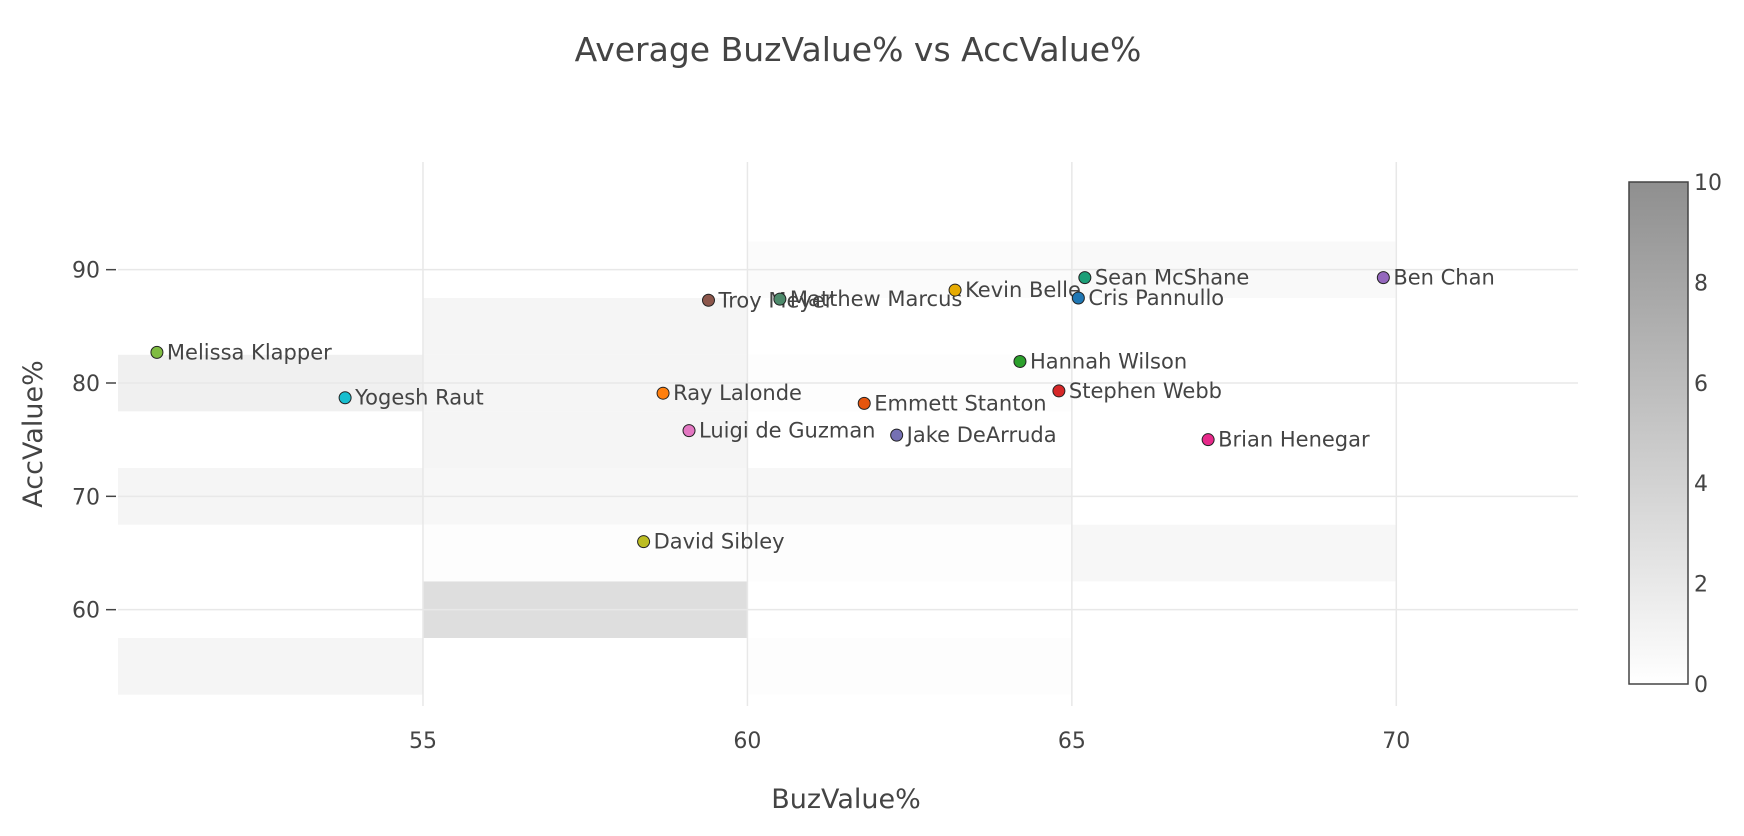 The width and height of the screenshot is (1744, 836). Describe the element at coordinates (1701, 283) in the screenshot. I see `colorbar-tick-label: 8` at that location.